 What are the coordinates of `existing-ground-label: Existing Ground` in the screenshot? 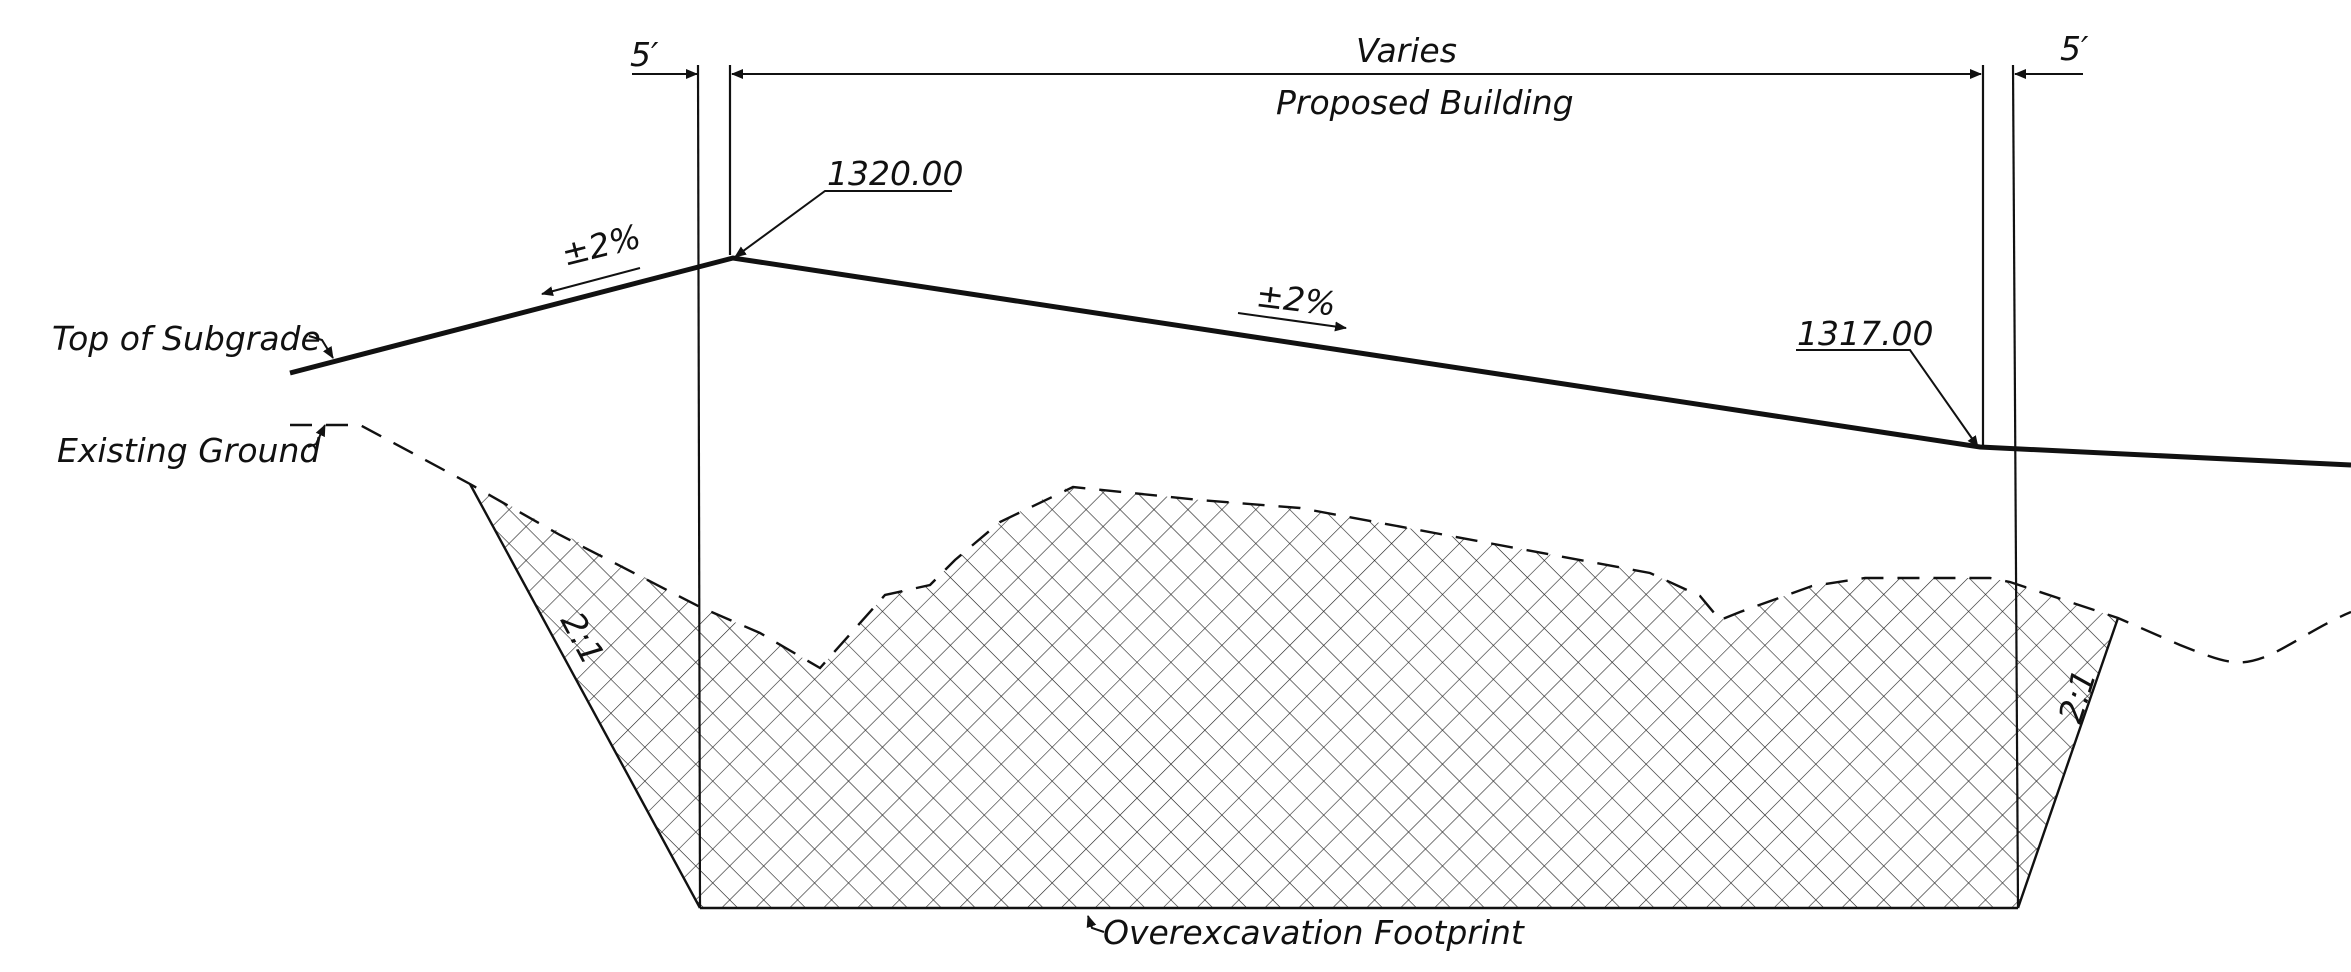 It's located at (189, 450).